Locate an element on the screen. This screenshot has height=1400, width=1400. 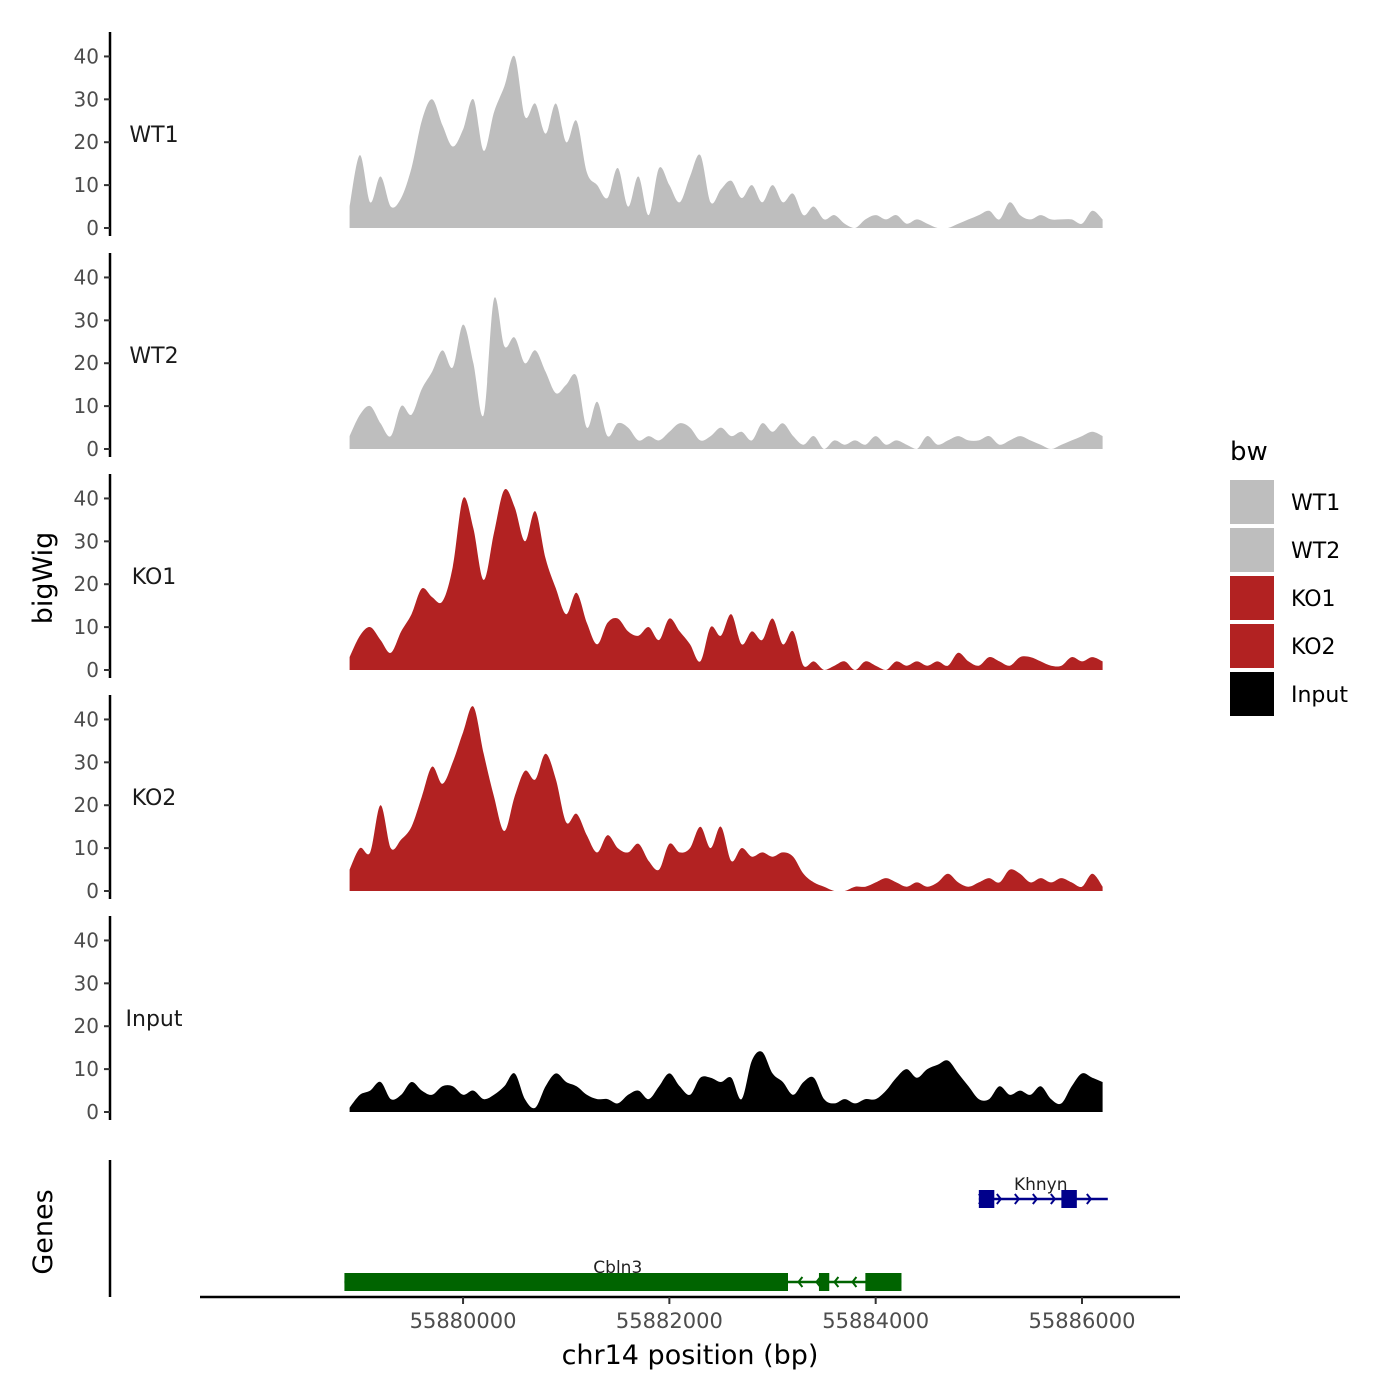
coverage-area-input is located at coordinates (726, 1081).